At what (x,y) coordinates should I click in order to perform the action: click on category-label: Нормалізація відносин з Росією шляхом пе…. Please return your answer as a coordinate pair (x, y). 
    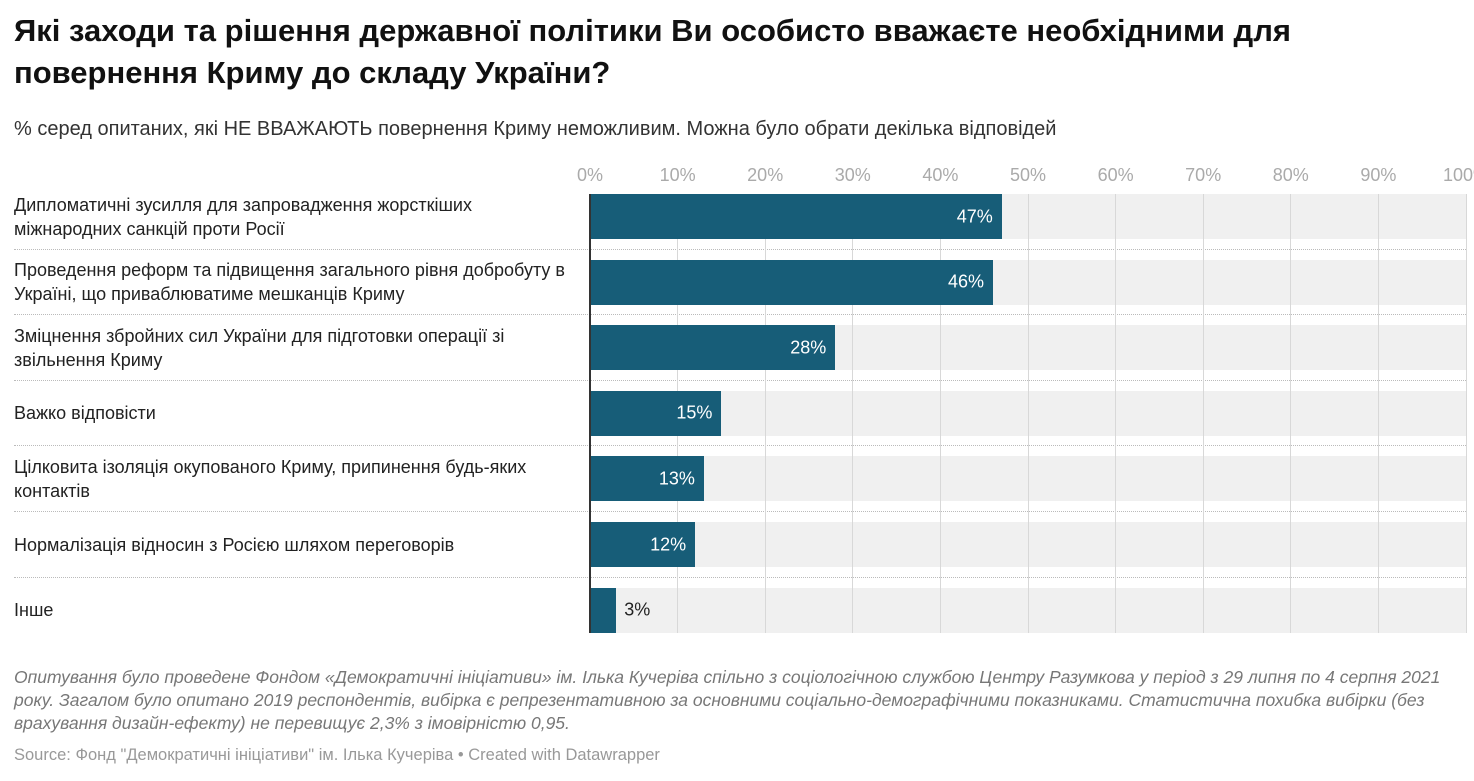
    Looking at the image, I should click on (234, 544).